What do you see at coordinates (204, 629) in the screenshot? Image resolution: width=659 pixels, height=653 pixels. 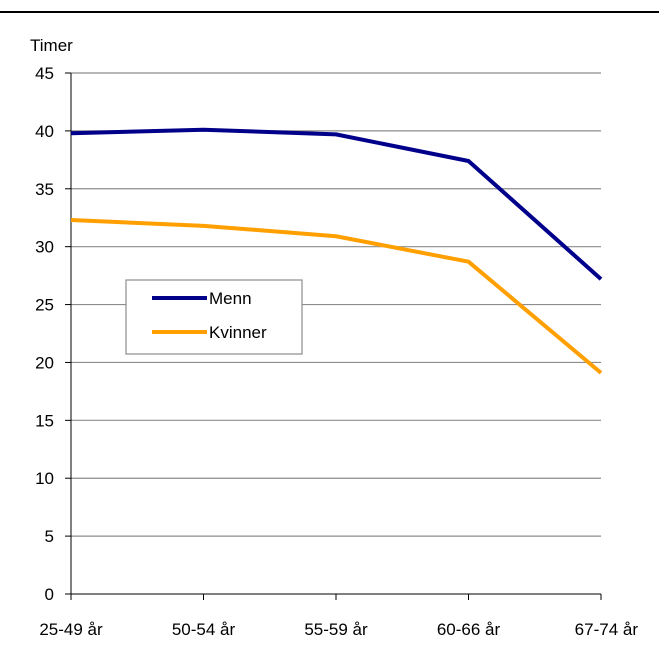 I see `x-tick-label: 50-54 år` at bounding box center [204, 629].